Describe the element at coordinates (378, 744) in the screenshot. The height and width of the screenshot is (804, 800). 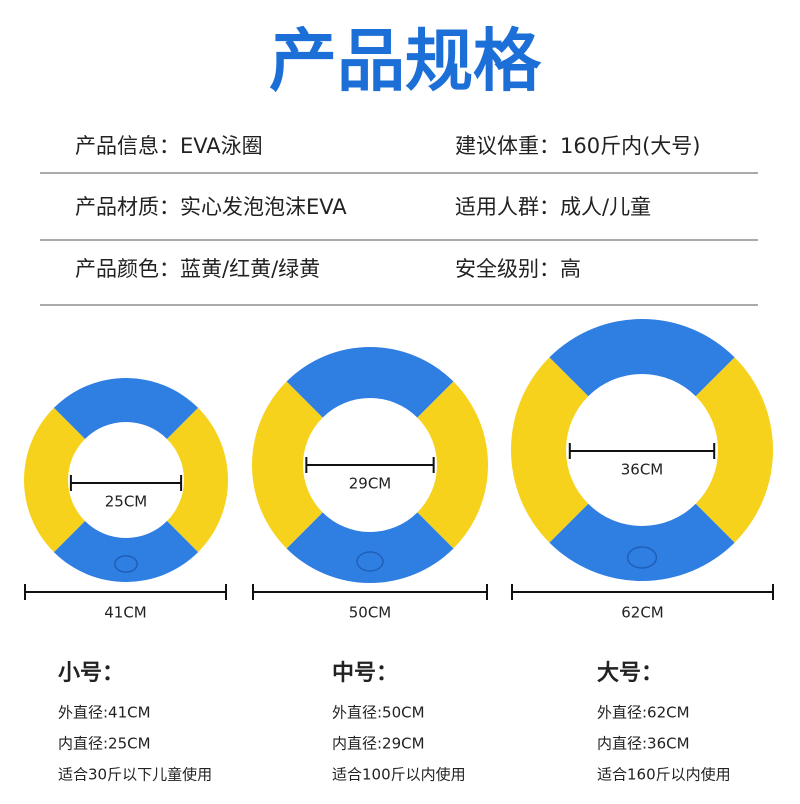
I see `size-line: 内直径:29CM` at that location.